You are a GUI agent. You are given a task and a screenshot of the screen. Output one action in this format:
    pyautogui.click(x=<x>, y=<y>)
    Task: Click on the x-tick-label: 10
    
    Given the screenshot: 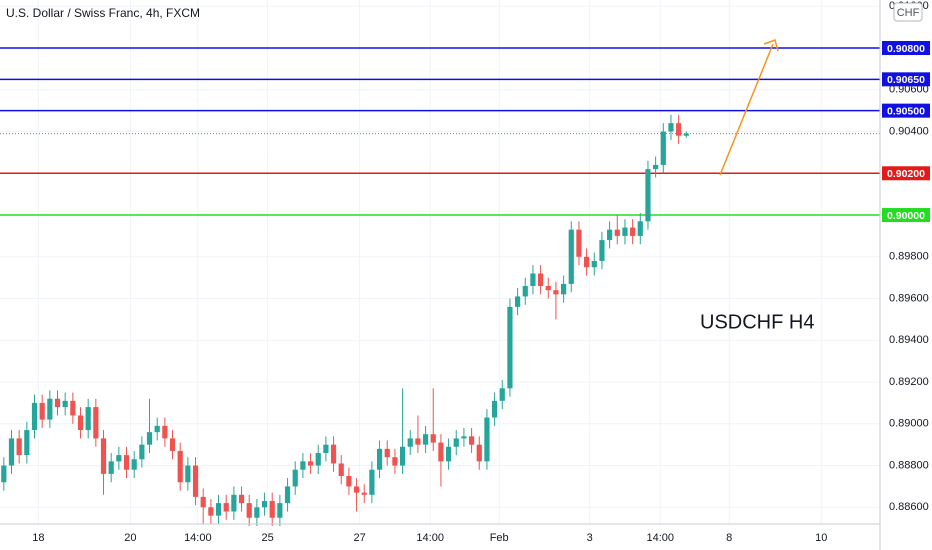 What is the action you would take?
    pyautogui.click(x=821, y=538)
    